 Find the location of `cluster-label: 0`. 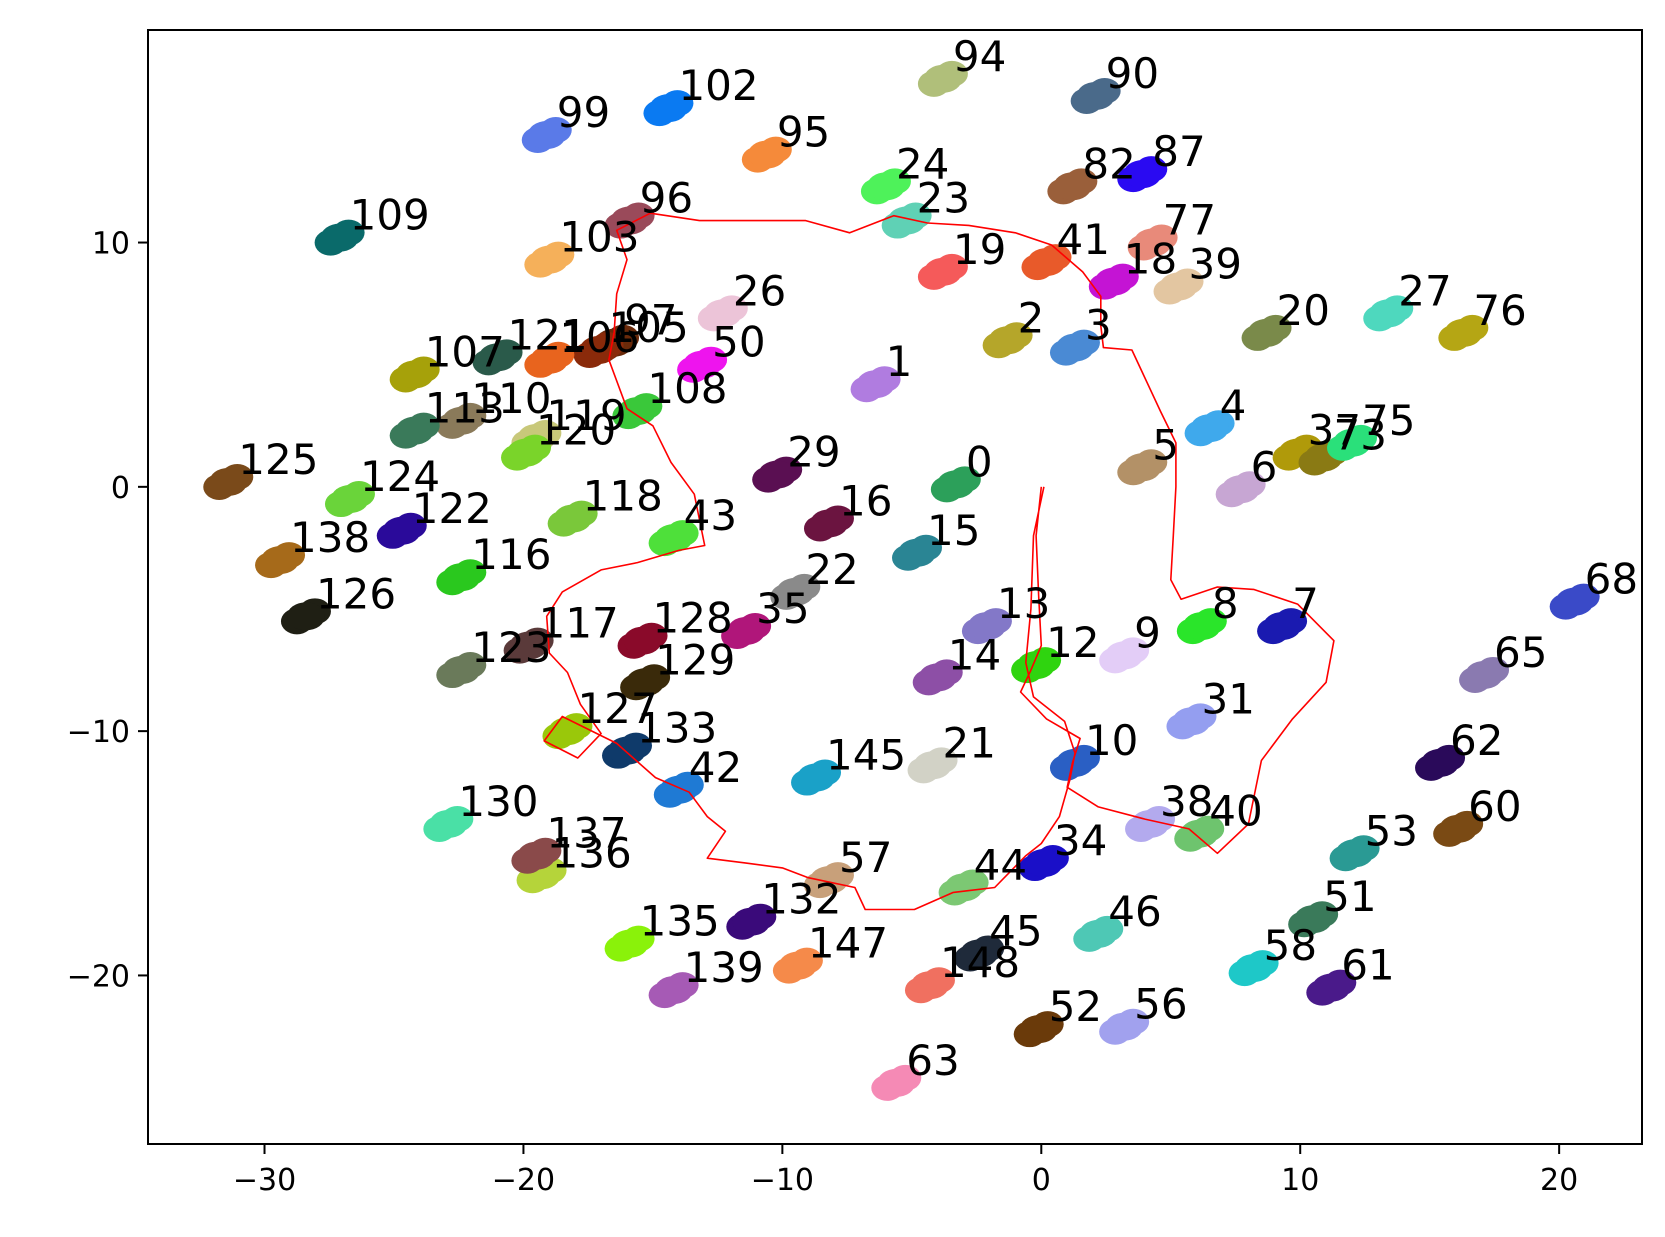

cluster-label: 0 is located at coordinates (979, 461).